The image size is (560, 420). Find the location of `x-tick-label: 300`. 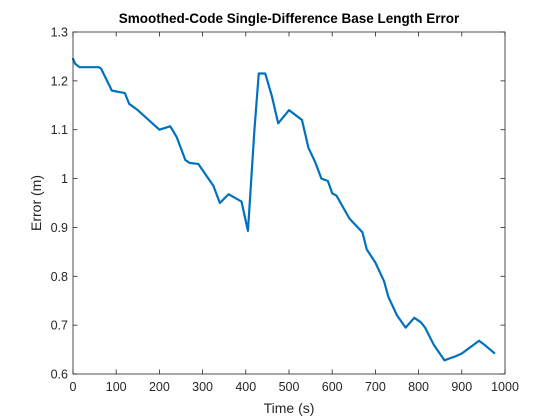

x-tick-label: 300 is located at coordinates (202, 387).